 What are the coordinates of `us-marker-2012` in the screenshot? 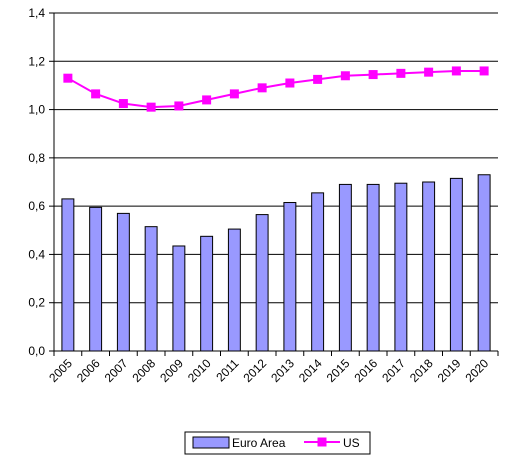 It's located at (262, 88).